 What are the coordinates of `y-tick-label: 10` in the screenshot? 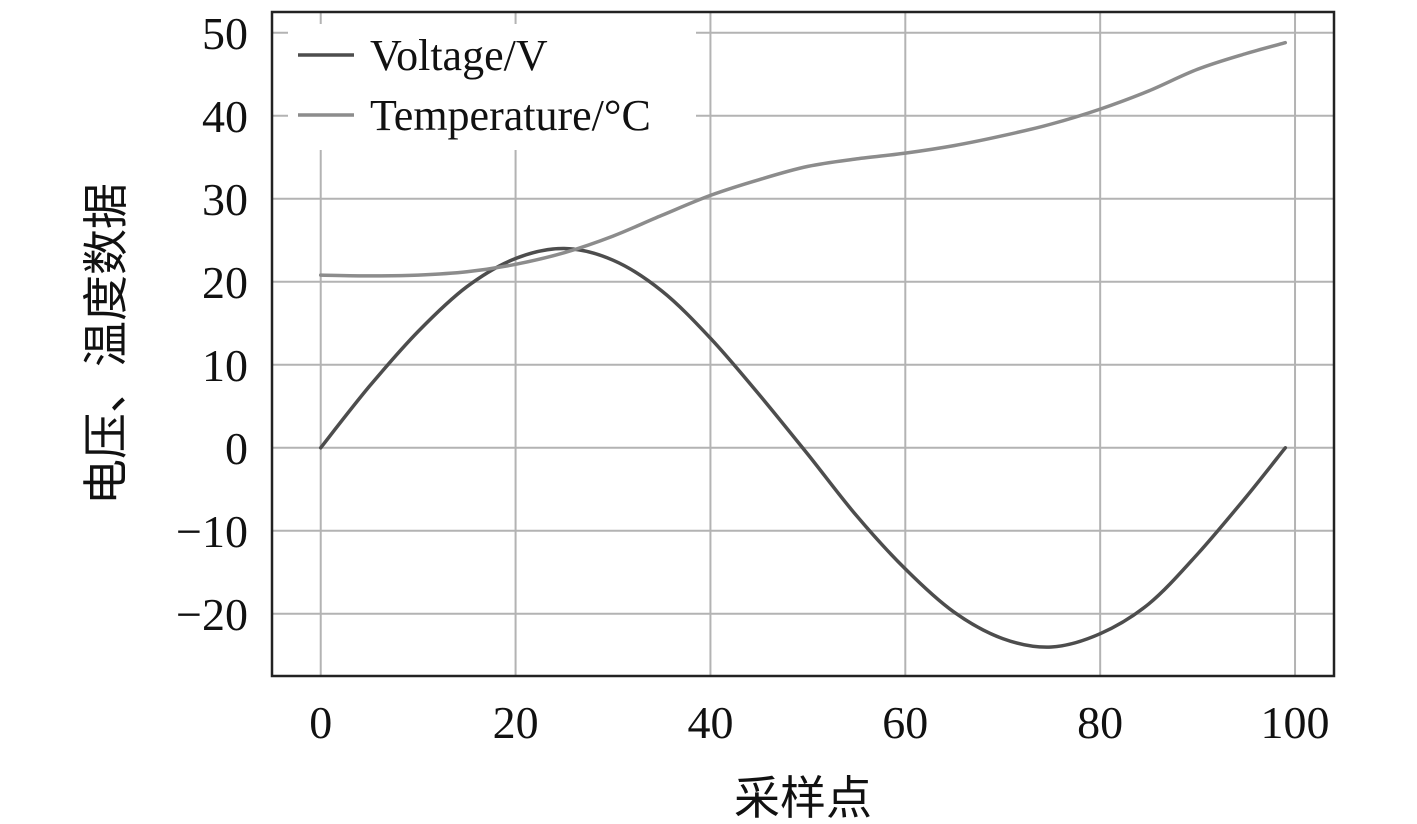 It's located at (225, 365).